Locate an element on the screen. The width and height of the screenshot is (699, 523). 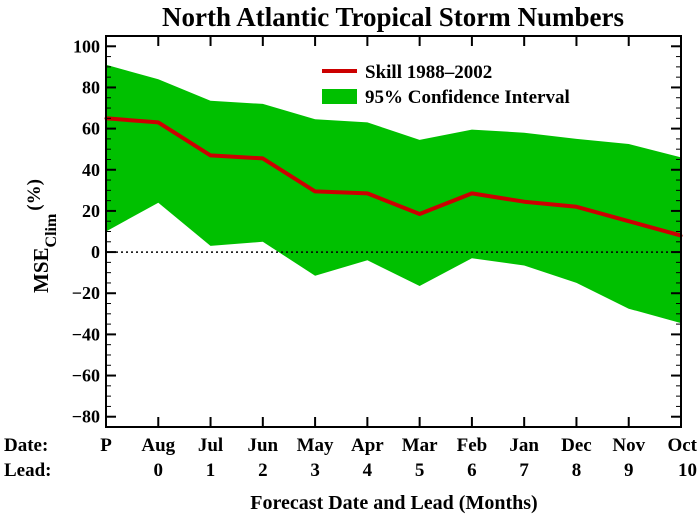
x-tick-label-lead: 3 is located at coordinates (315, 470).